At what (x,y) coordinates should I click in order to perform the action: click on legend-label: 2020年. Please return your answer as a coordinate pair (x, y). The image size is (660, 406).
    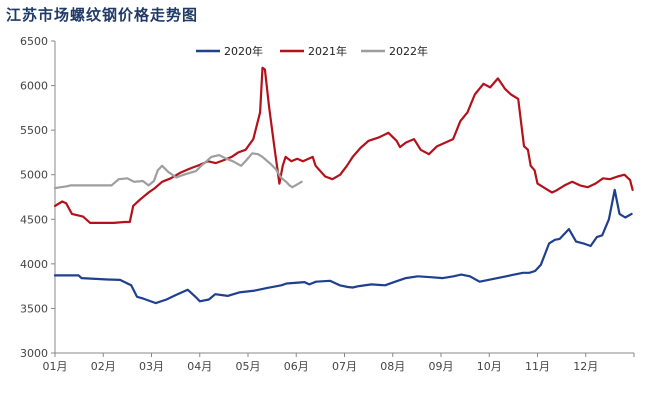
    Looking at the image, I should click on (243, 51).